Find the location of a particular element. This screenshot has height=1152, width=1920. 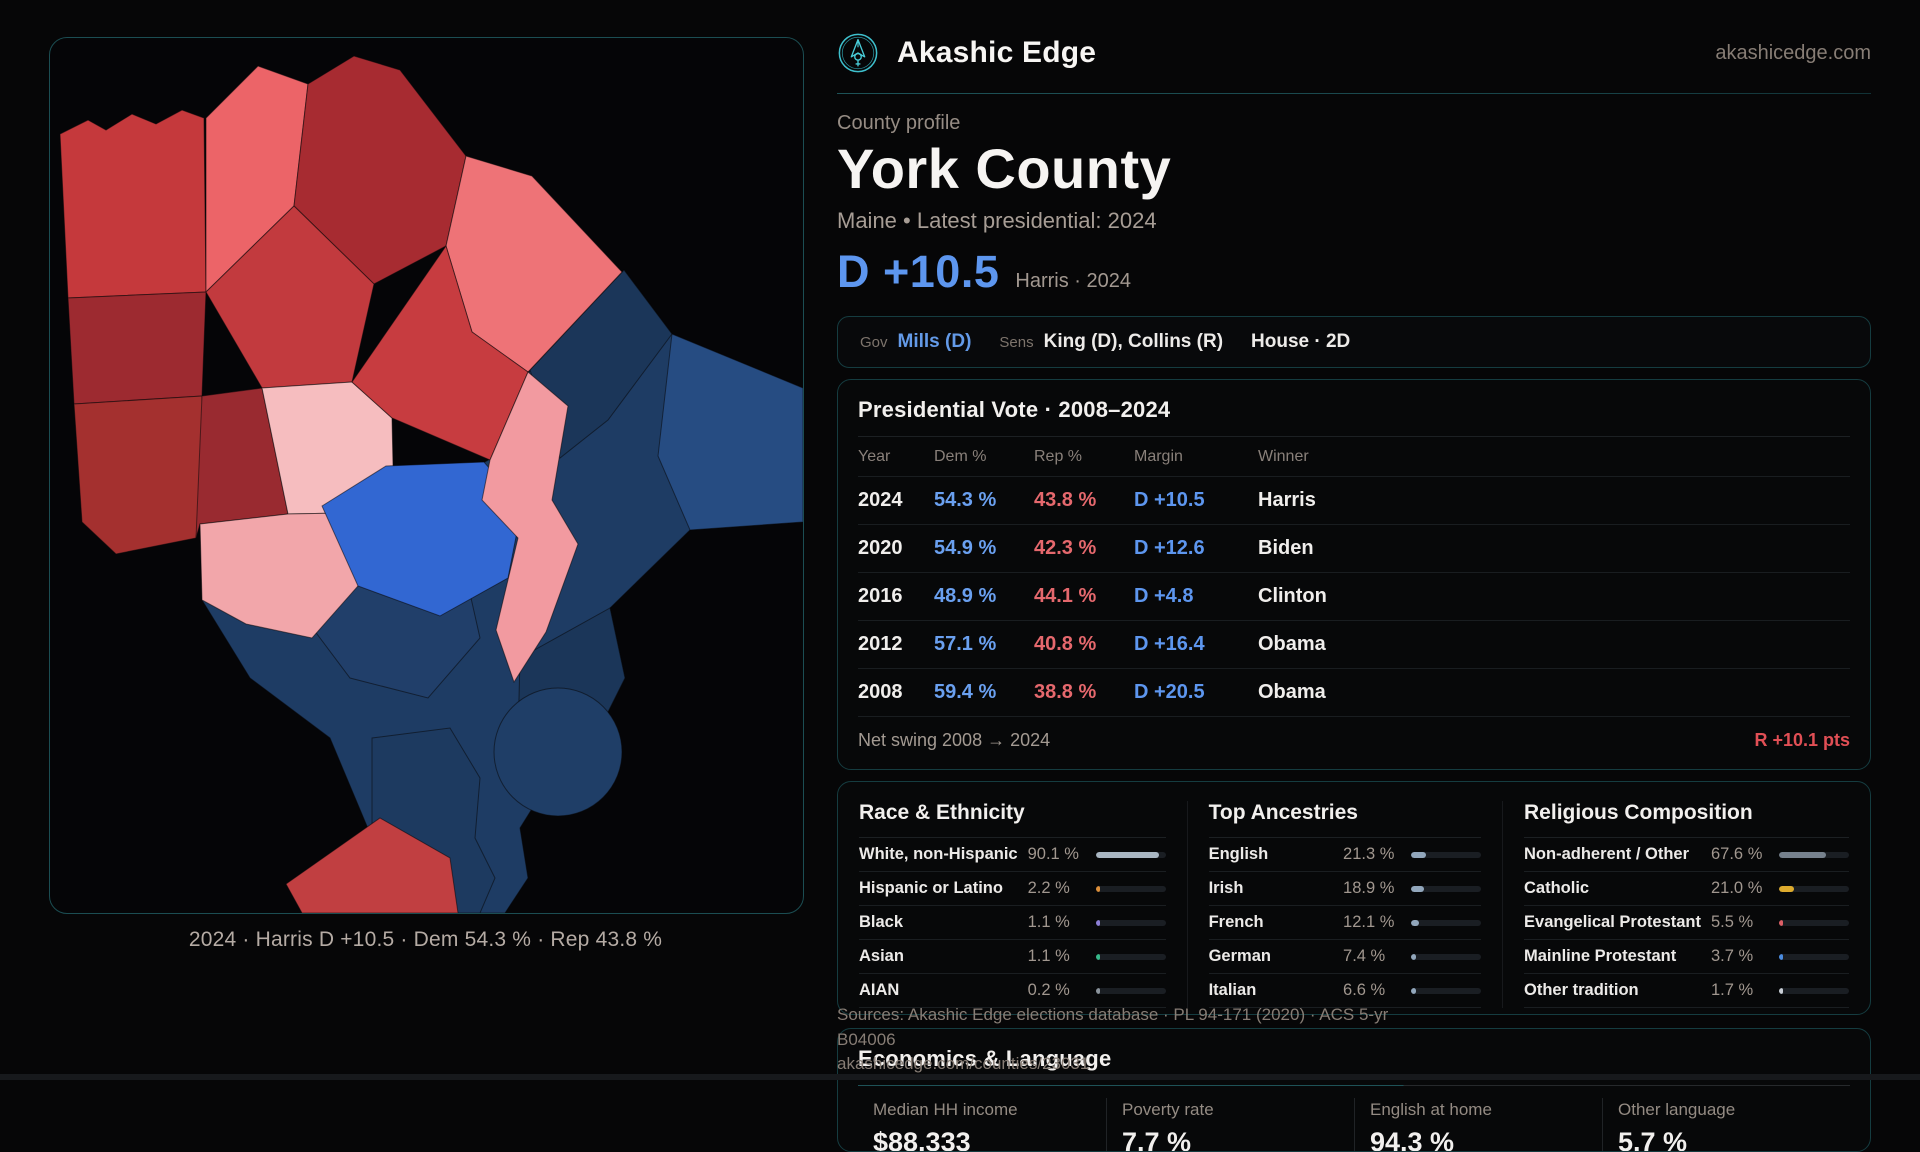

app-header: Akashic Edge akashicedge.com is located at coordinates (1354, 53).